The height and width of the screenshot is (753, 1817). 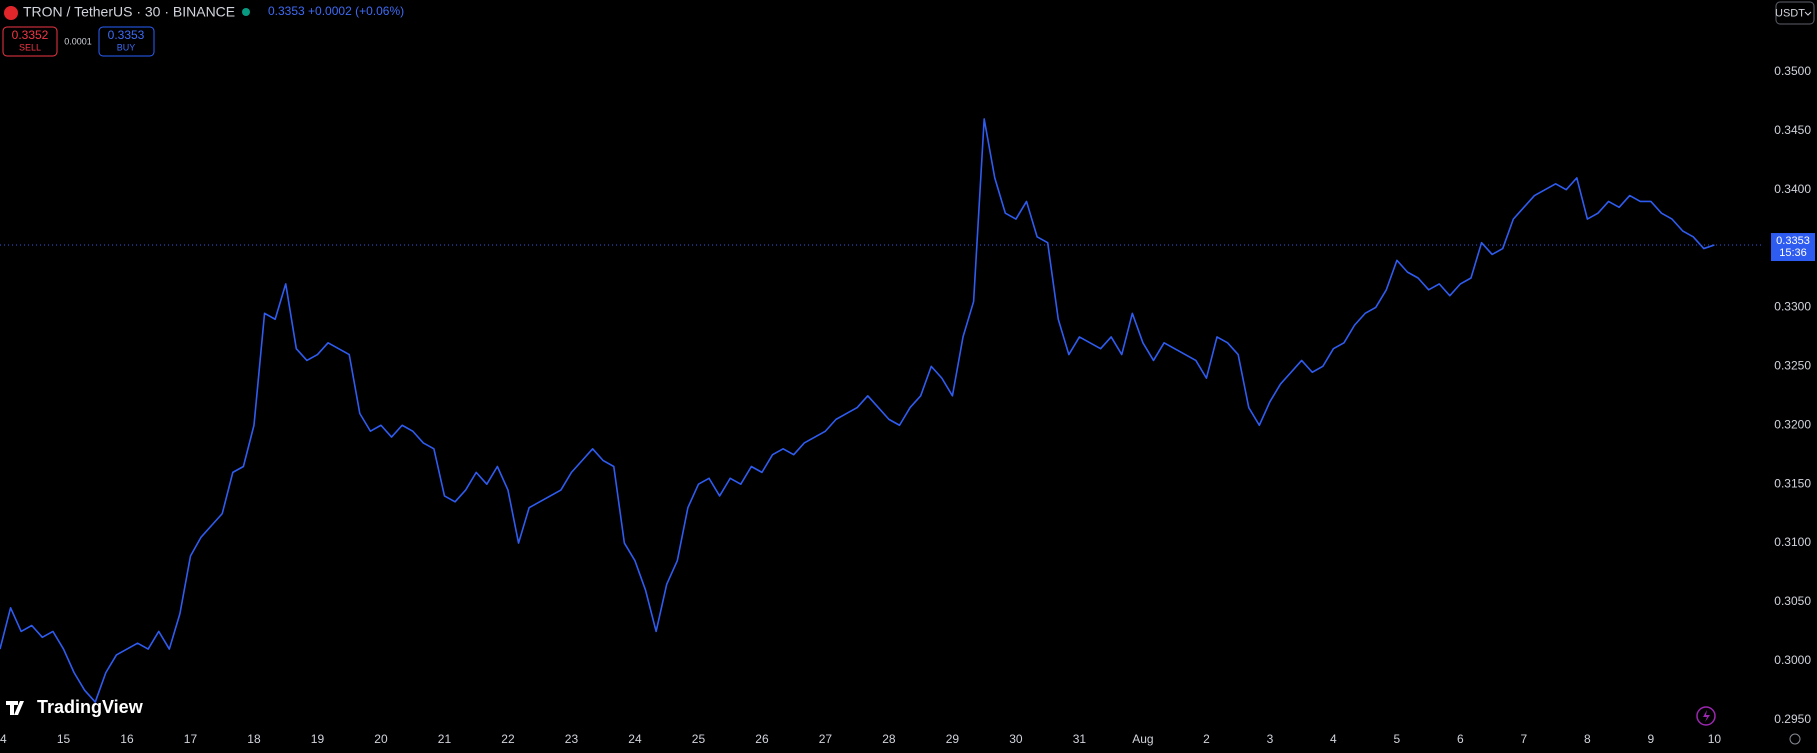 What do you see at coordinates (1792, 601) in the screenshot?
I see `y-tick-label: 0.3050` at bounding box center [1792, 601].